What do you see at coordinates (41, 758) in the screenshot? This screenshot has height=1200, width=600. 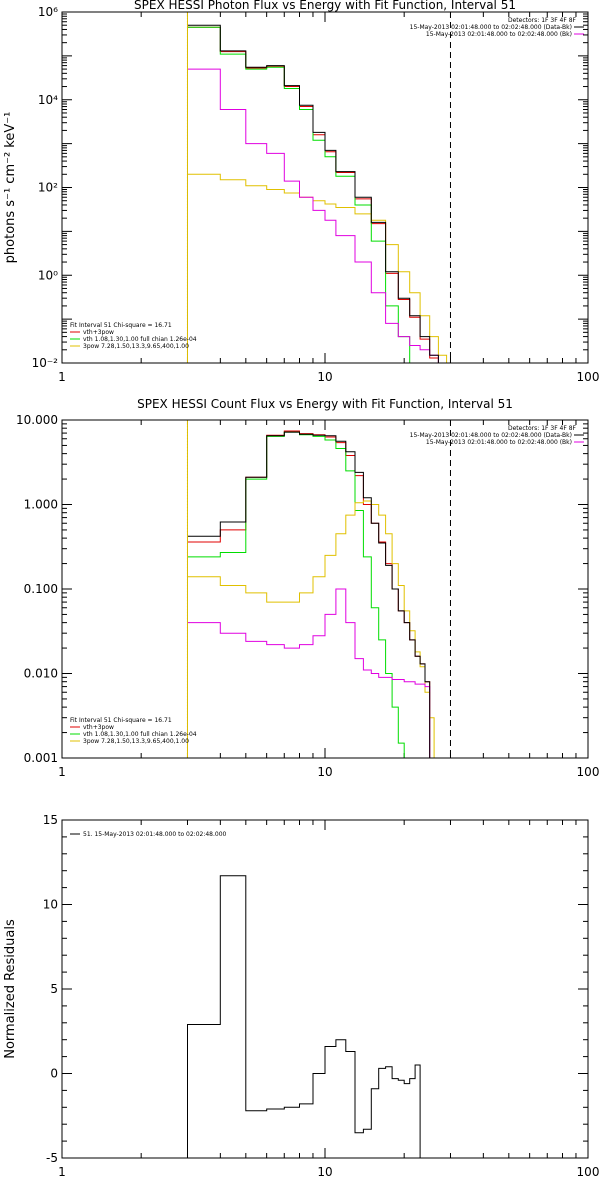 I see `y-tick-label: 0.001` at bounding box center [41, 758].